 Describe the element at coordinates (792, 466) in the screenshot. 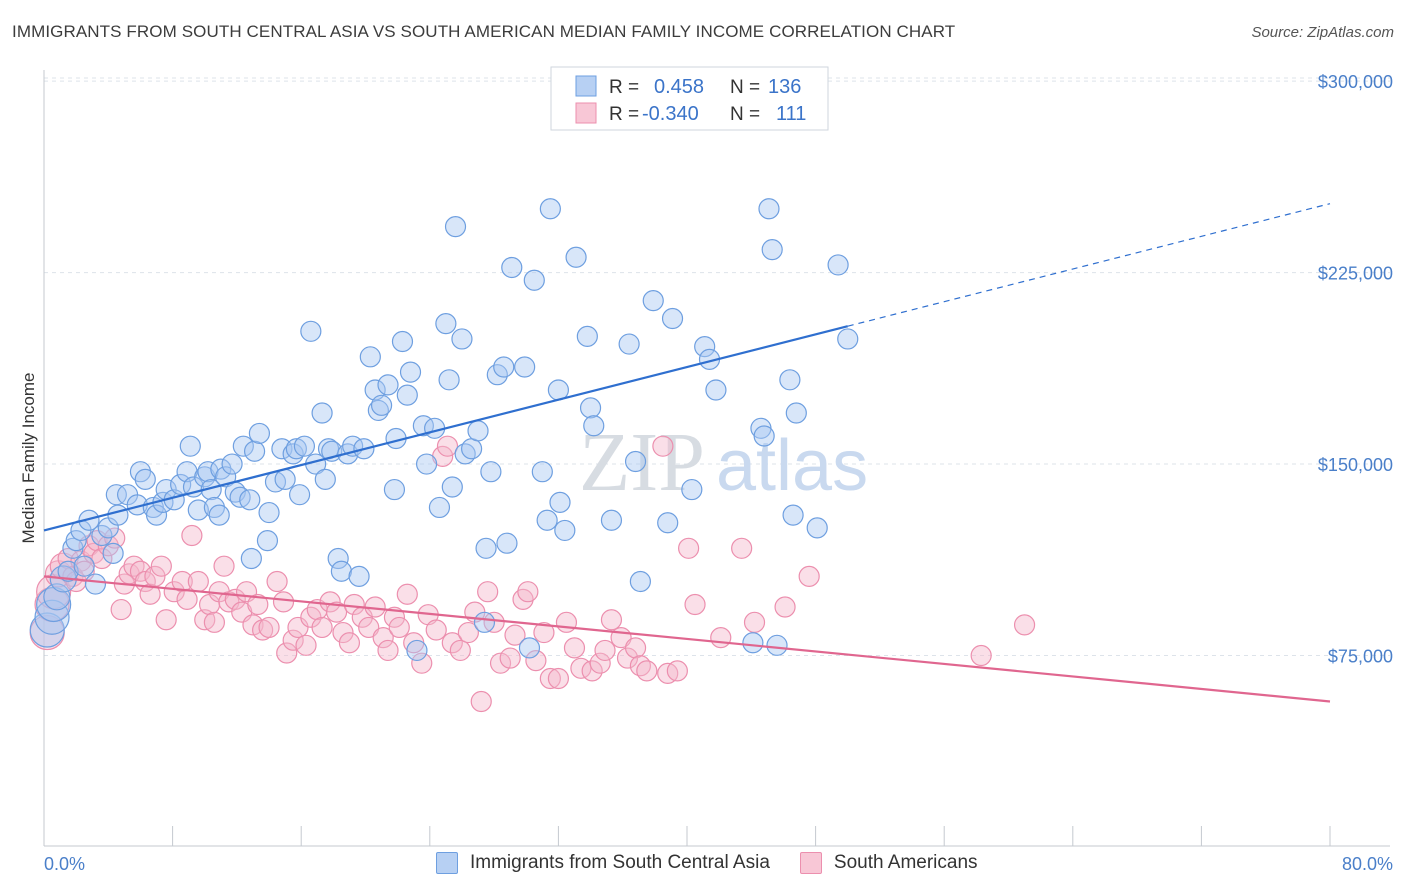

I see `watermark-atlas: atlas` at that location.